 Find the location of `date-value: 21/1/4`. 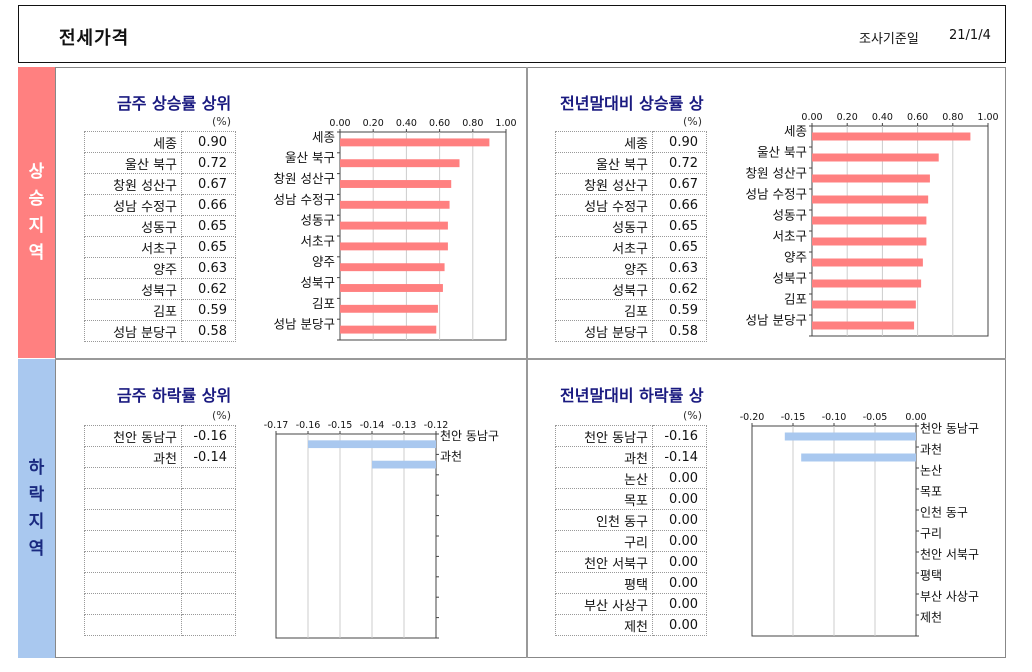

date-value: 21/1/4 is located at coordinates (970, 35).